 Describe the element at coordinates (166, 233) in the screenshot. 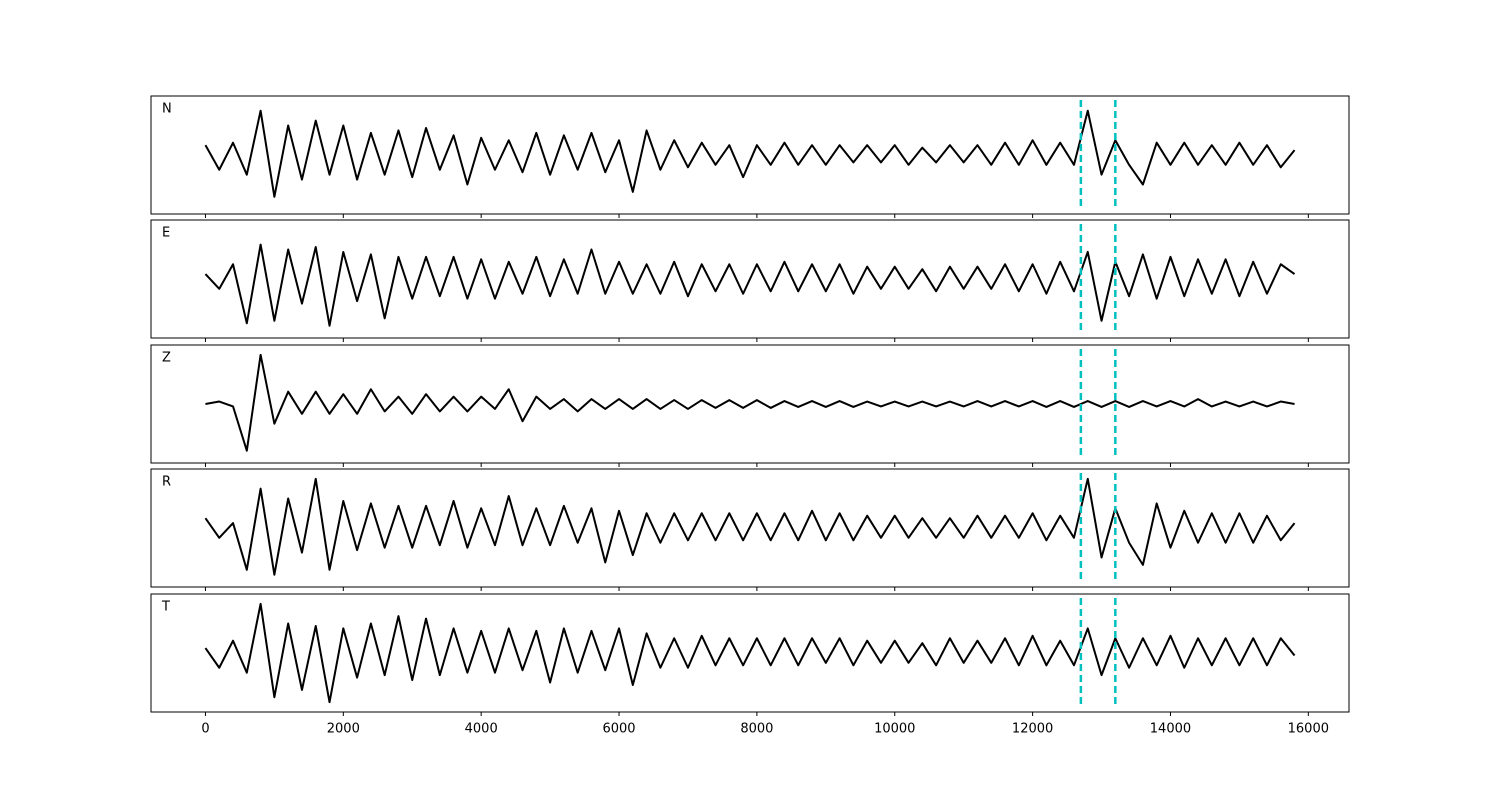

I see `panel-label: E` at that location.